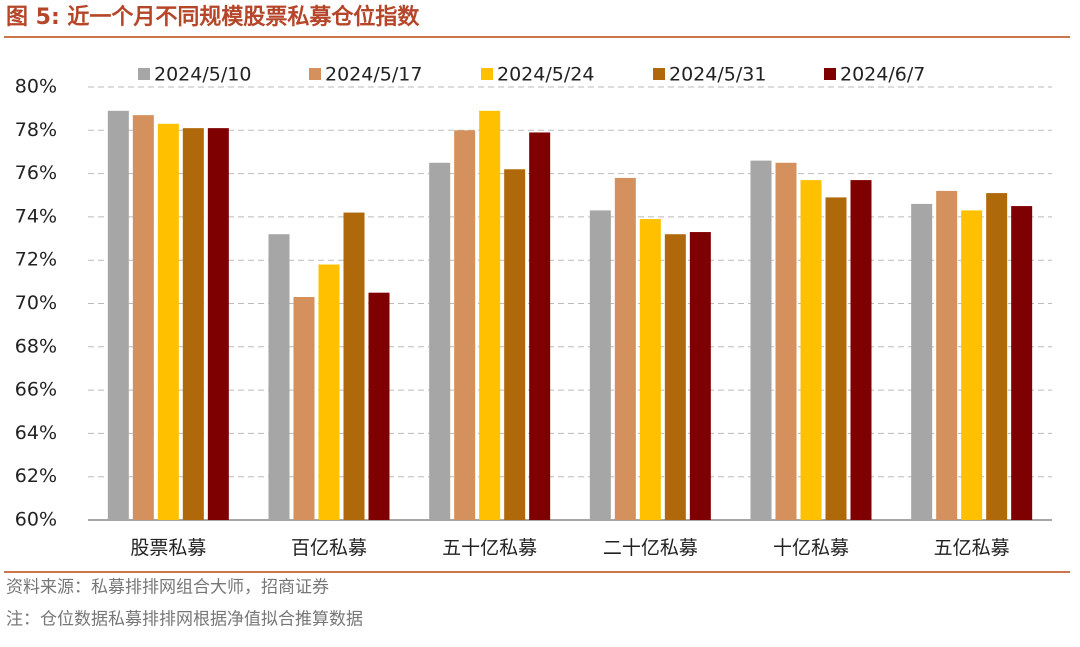 This screenshot has width=1080, height=647. I want to click on x-tick-label: 百亿私募, so click(329, 548).